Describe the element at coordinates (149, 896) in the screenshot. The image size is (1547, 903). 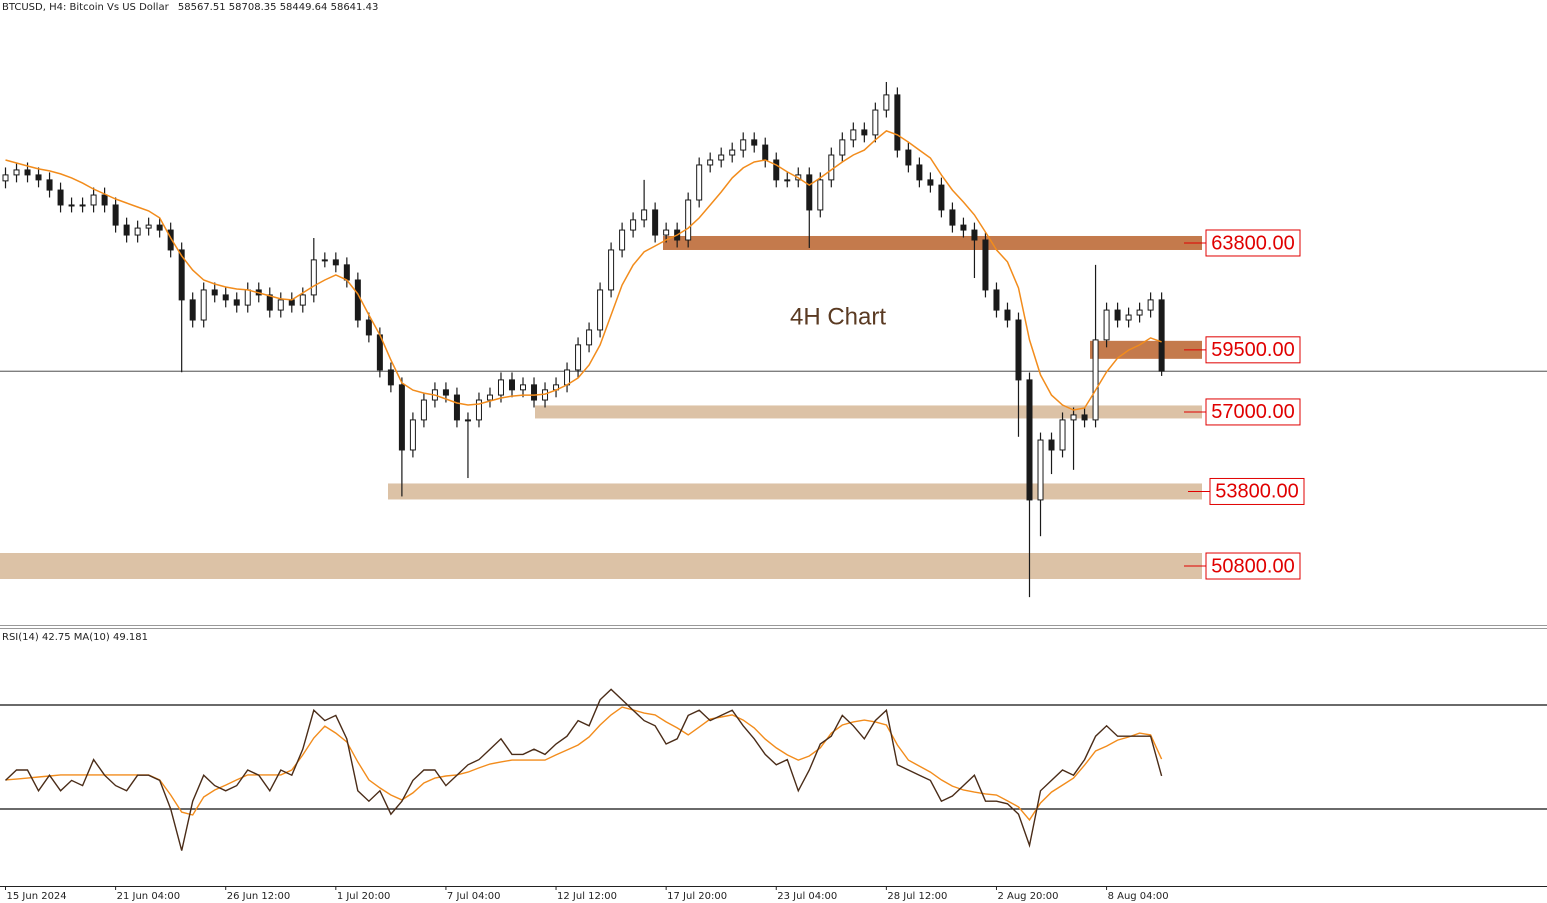
I see `x-tick-label: 21 Jun 04:00` at that location.